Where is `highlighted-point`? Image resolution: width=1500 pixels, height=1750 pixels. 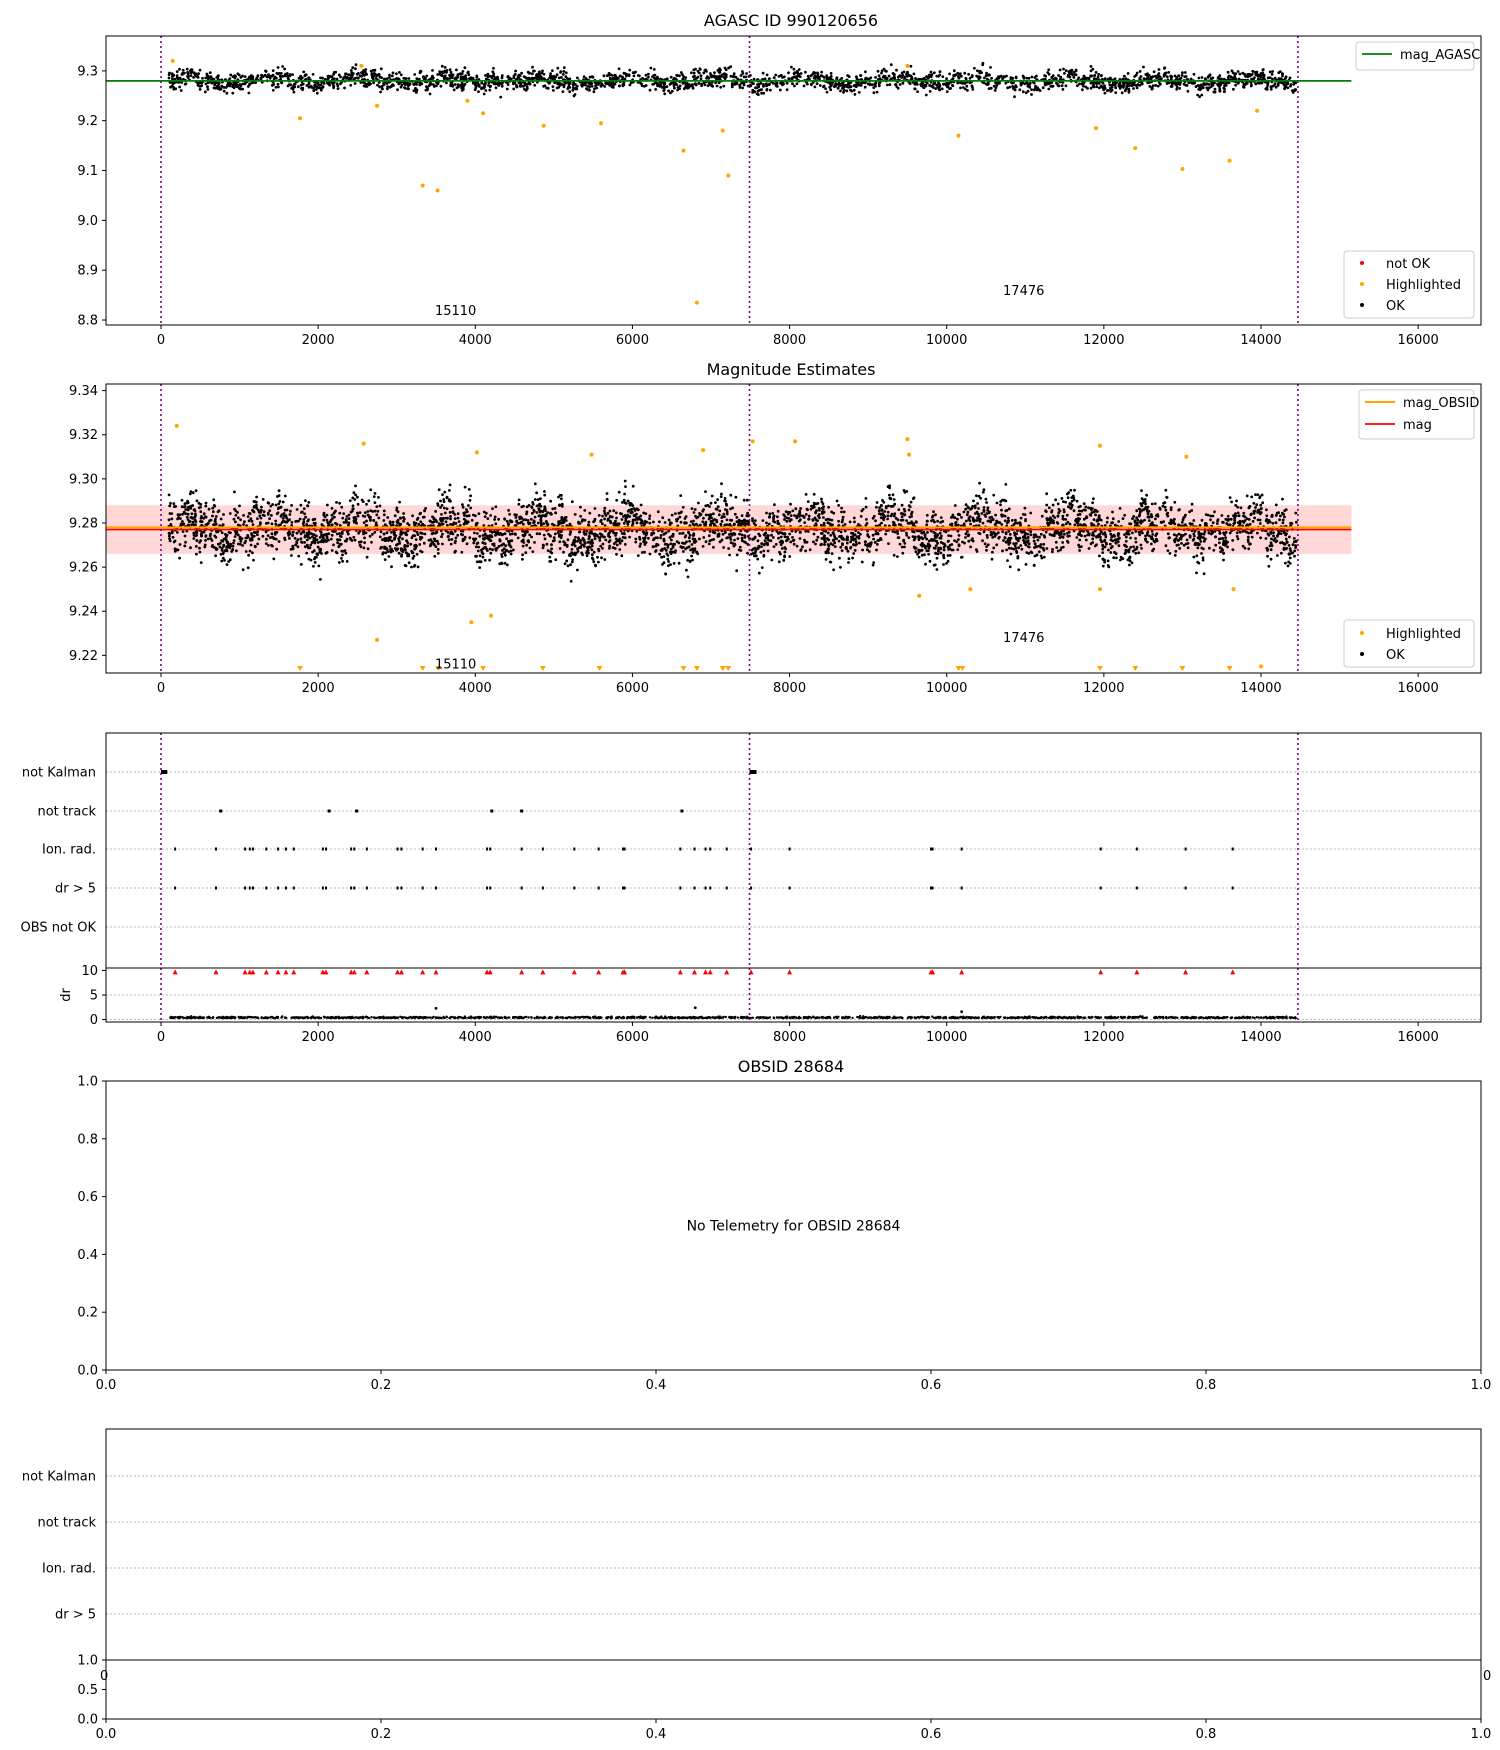
highlighted-point is located at coordinates (1182, 169).